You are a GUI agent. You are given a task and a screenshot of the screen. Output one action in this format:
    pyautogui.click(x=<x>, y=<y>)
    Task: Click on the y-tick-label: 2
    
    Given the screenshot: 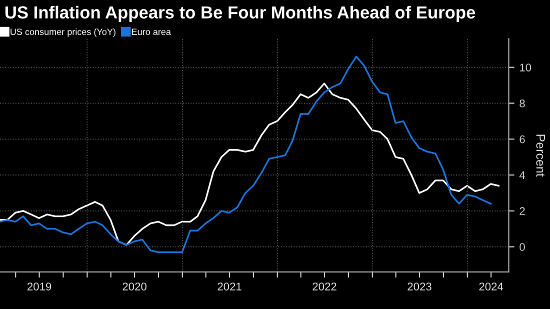 What is the action you would take?
    pyautogui.click(x=522, y=211)
    